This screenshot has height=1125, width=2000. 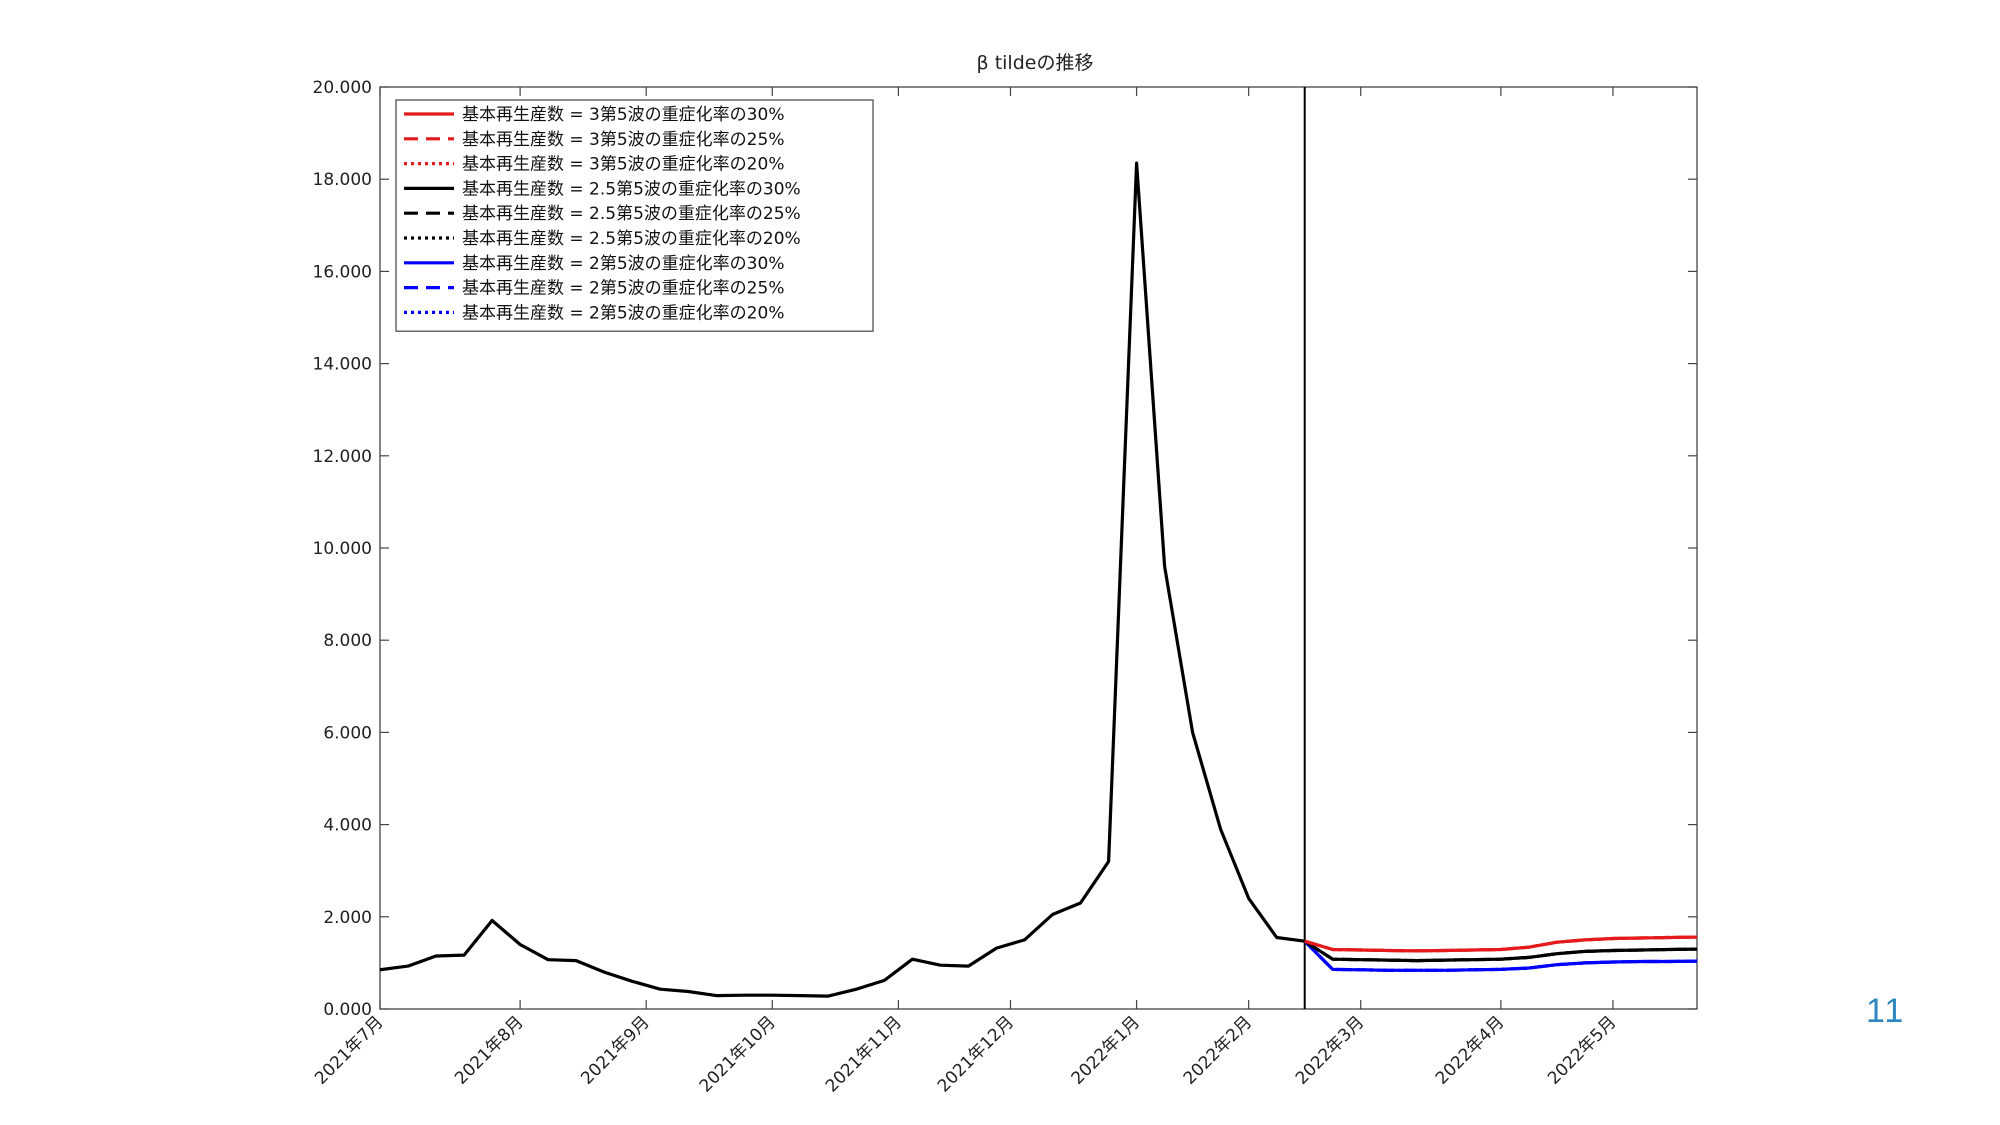 I want to click on y-tick-label: 8.000, so click(x=347, y=641).